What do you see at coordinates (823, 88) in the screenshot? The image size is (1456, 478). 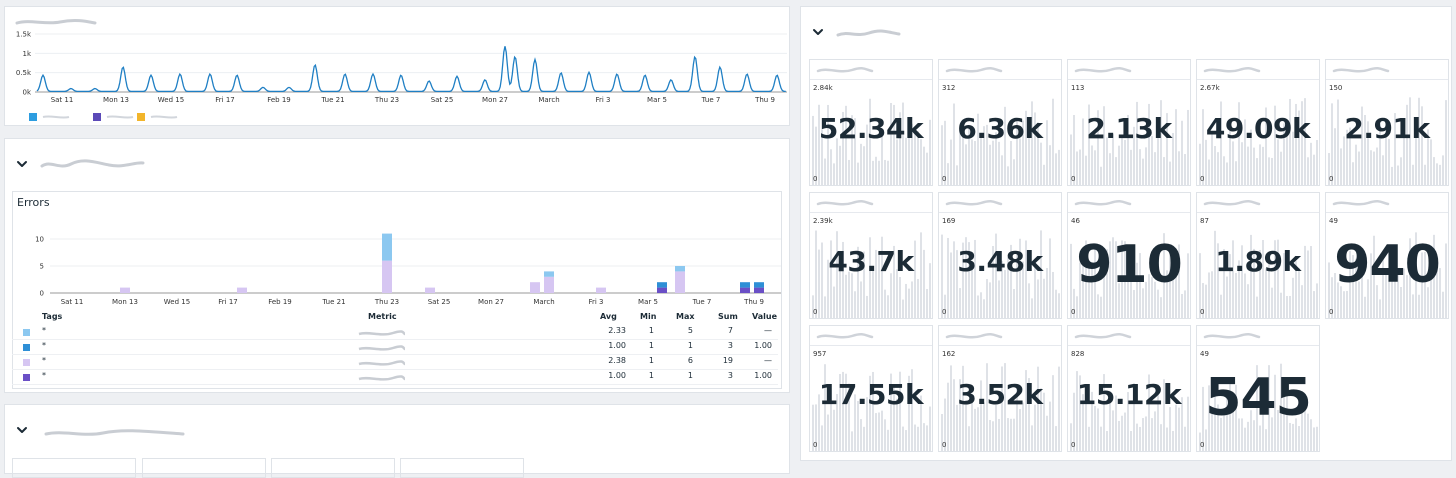 I see `tile-y-max: 2.84k` at bounding box center [823, 88].